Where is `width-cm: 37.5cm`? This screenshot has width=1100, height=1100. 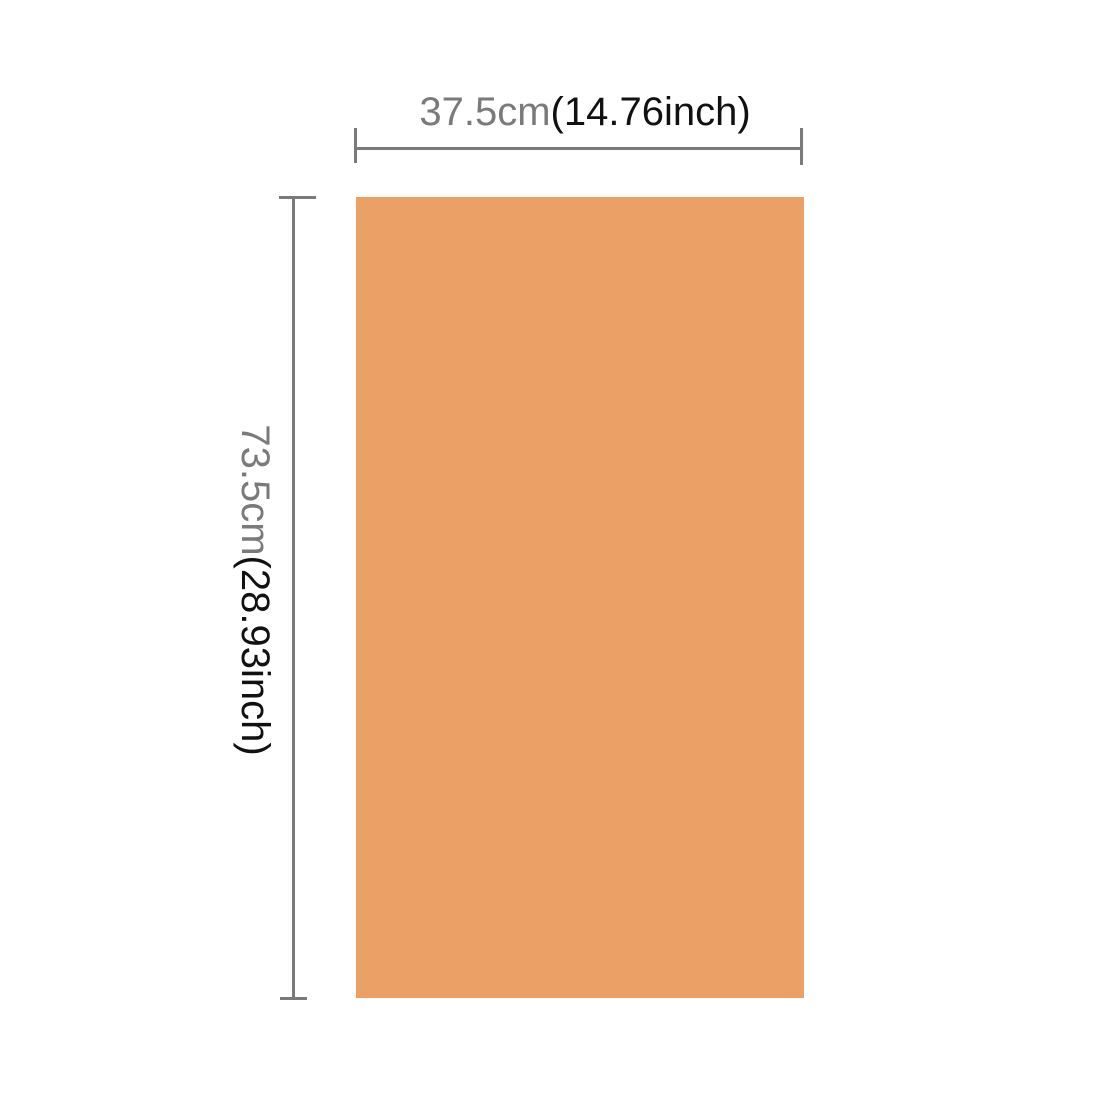
width-cm: 37.5cm is located at coordinates (485, 112).